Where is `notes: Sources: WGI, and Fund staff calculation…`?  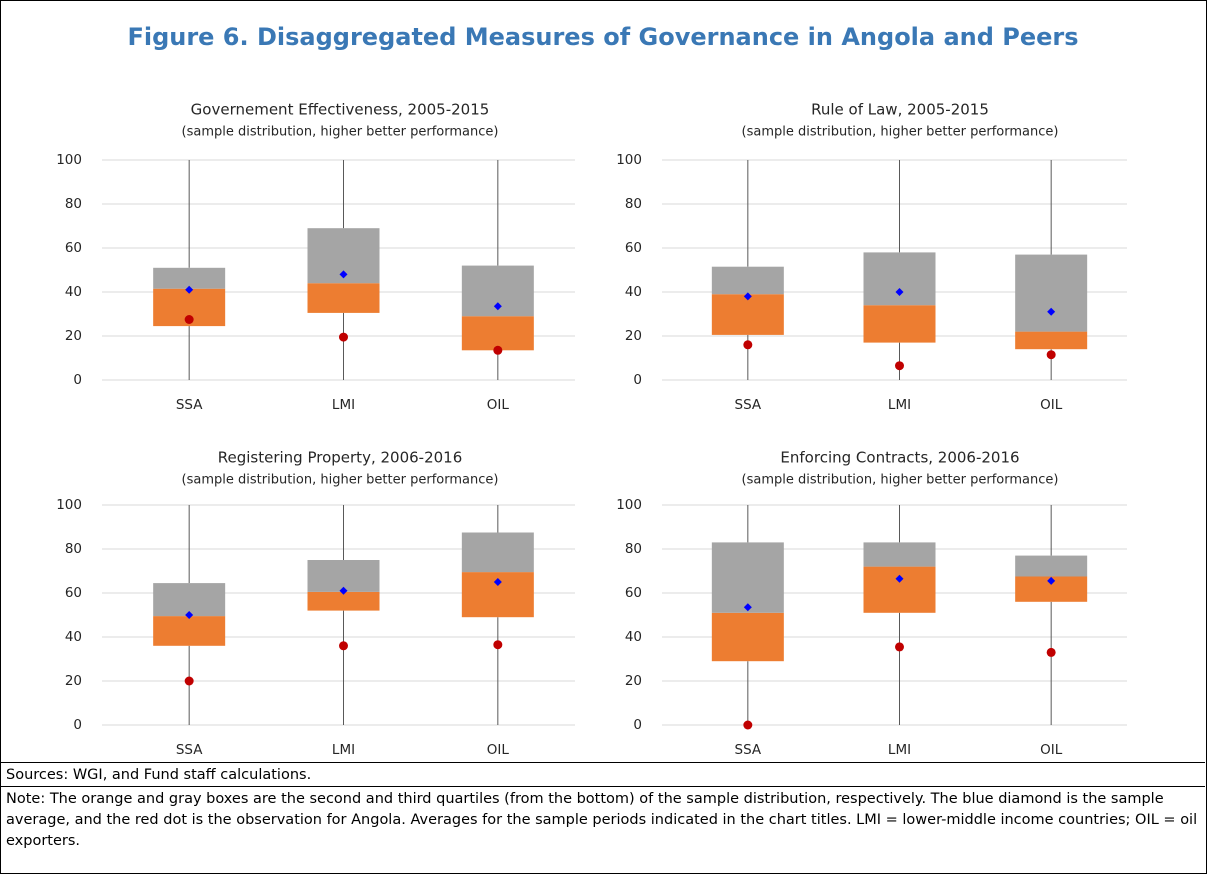 notes: Sources: WGI, and Fund staff calculation… is located at coordinates (602, 807).